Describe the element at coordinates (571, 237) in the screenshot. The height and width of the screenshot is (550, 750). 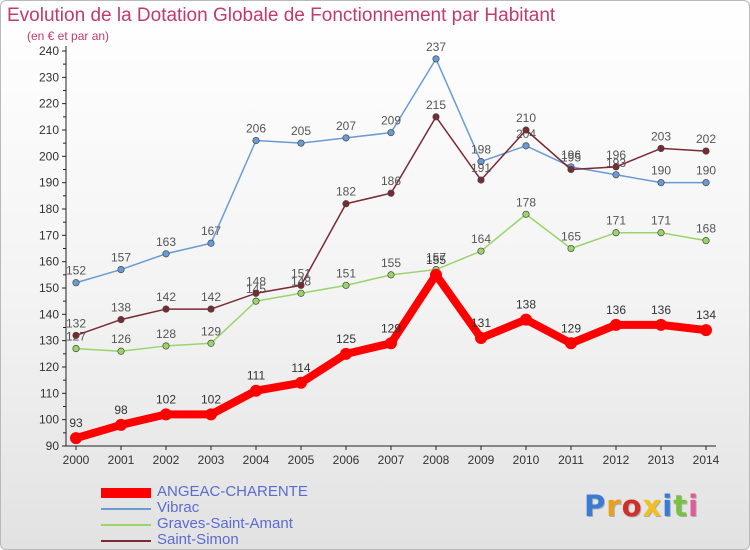
I see `data-label: 165` at that location.